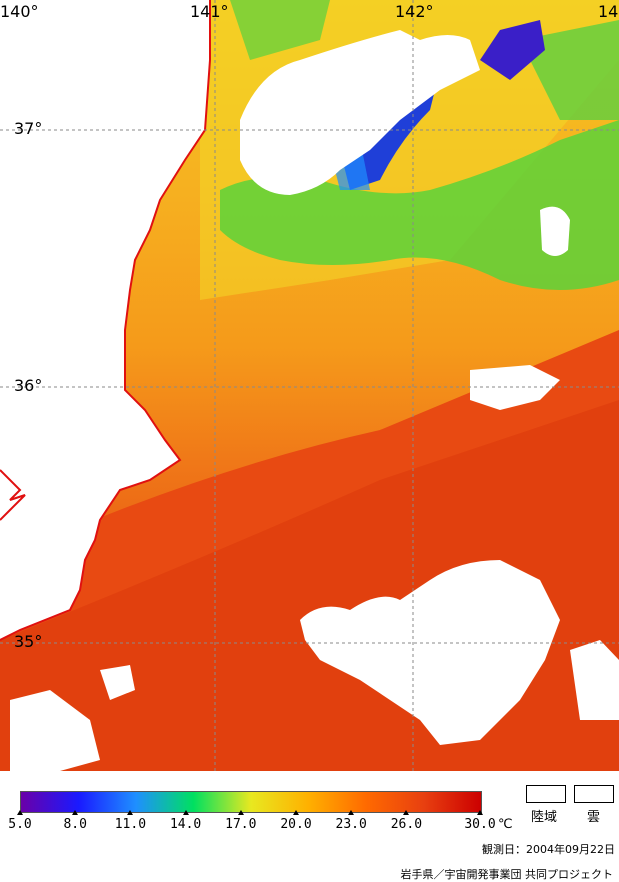  What do you see at coordinates (241, 824) in the screenshot?
I see `colorbar-tick-label: 17.0` at bounding box center [241, 824].